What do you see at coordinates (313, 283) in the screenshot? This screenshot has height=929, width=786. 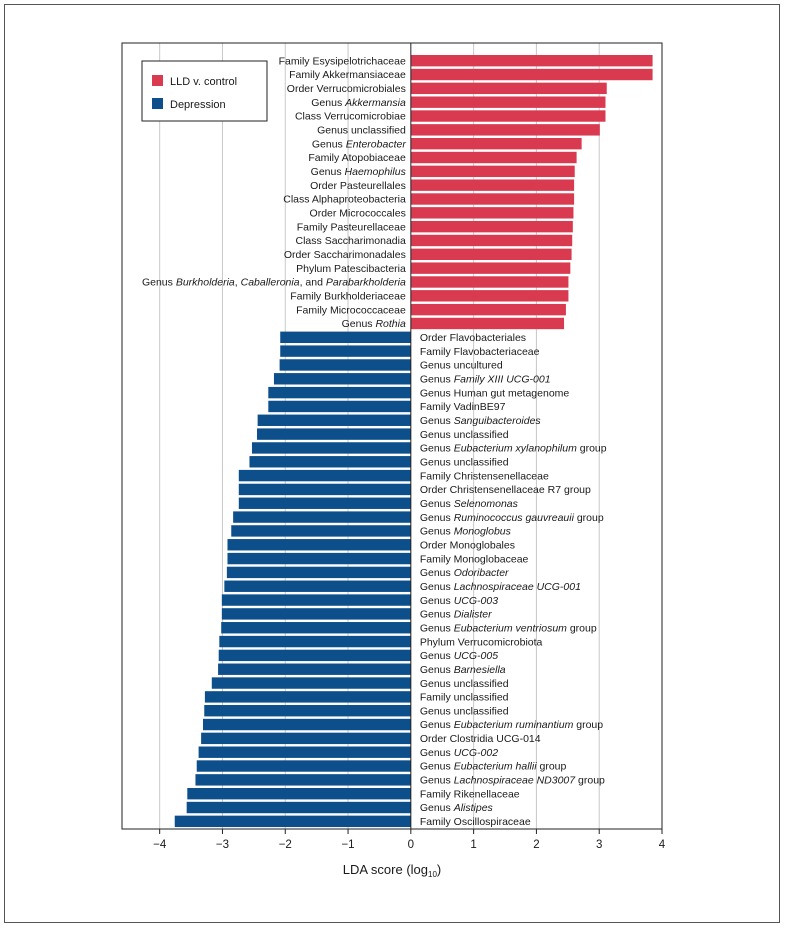 I see `bar-label-part: , and` at bounding box center [313, 283].